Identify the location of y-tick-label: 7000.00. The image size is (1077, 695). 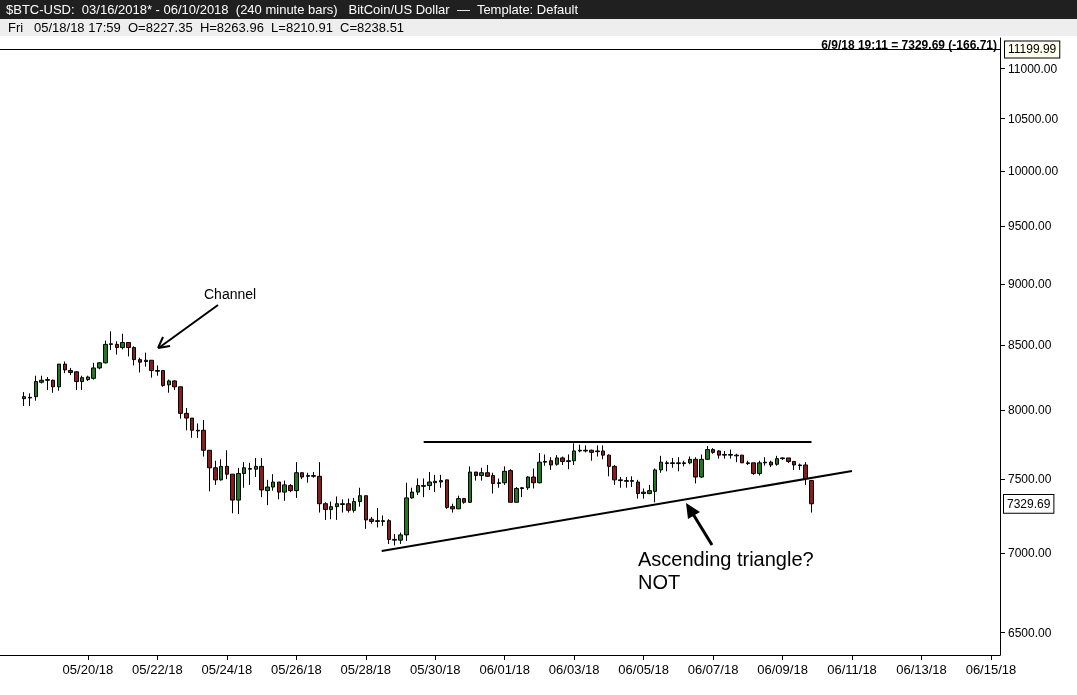
(1030, 553).